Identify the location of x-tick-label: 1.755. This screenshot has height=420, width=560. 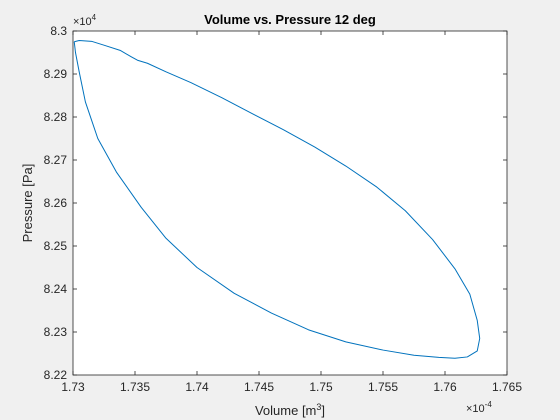
(383, 387).